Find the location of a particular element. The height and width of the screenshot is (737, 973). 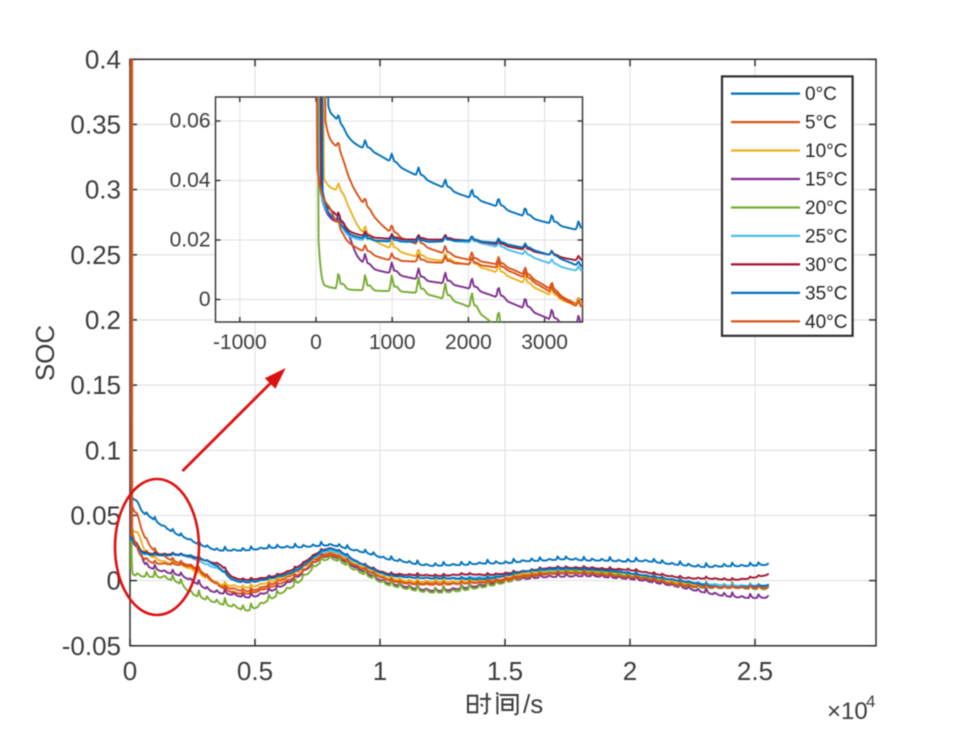

svg-text: 4 is located at coordinates (870, 701).